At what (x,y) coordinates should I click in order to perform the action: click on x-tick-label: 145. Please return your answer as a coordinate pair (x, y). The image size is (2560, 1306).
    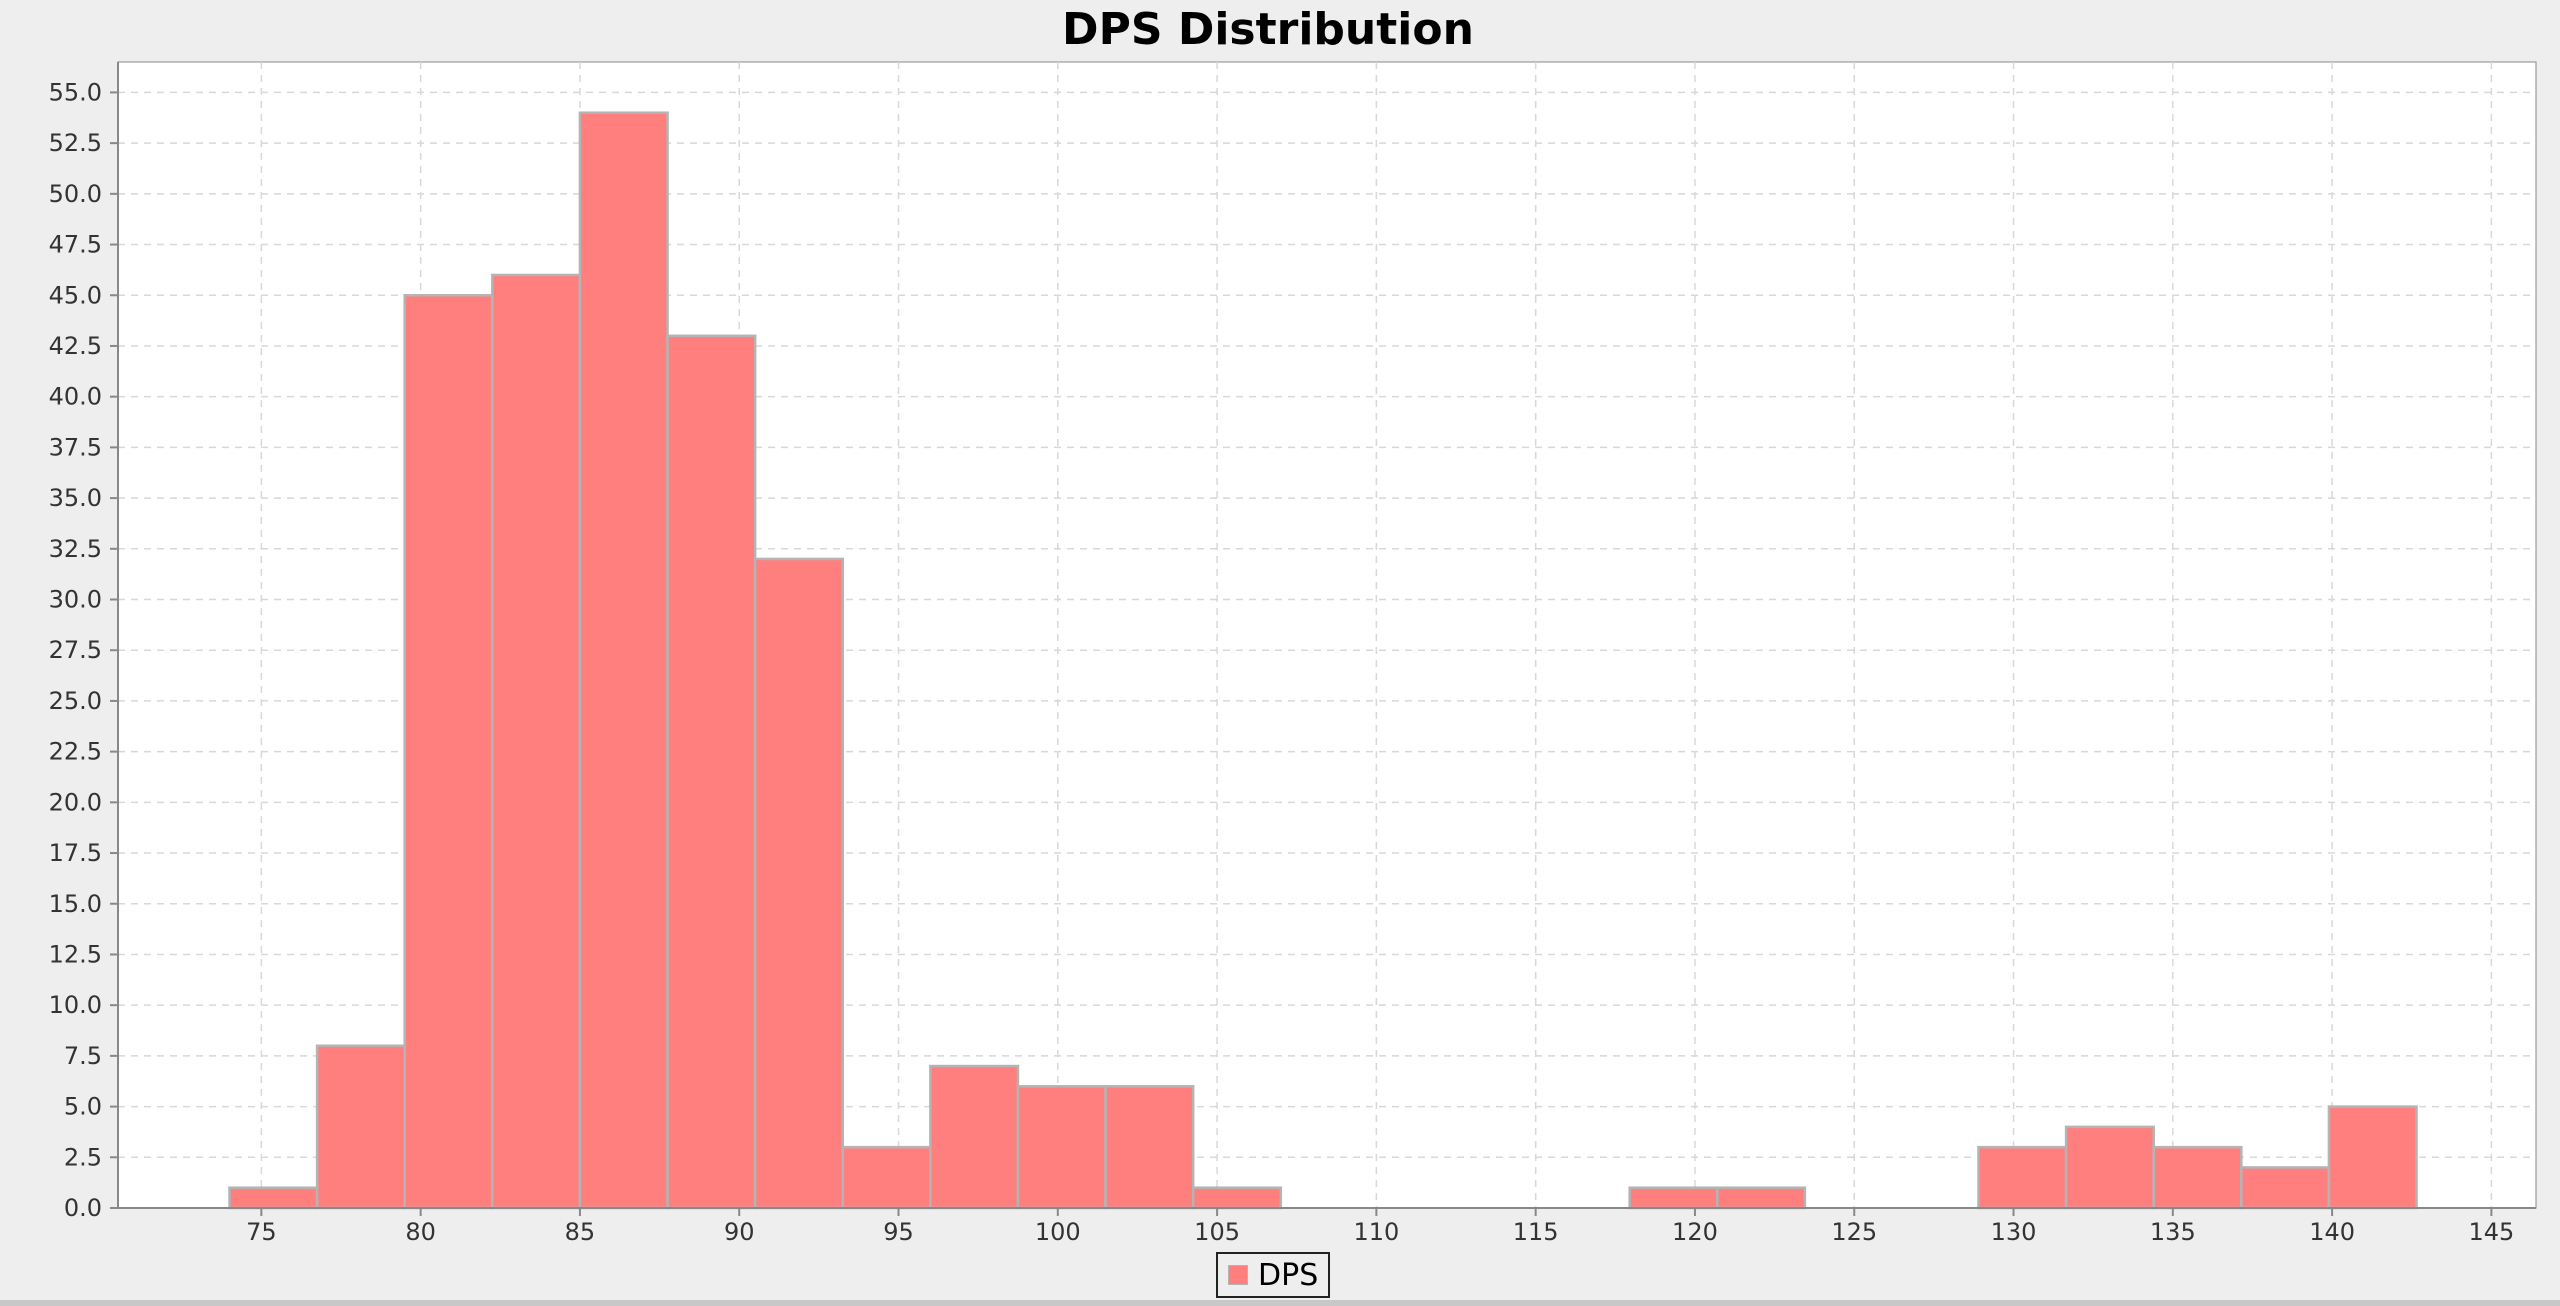
    Looking at the image, I should click on (2491, 1232).